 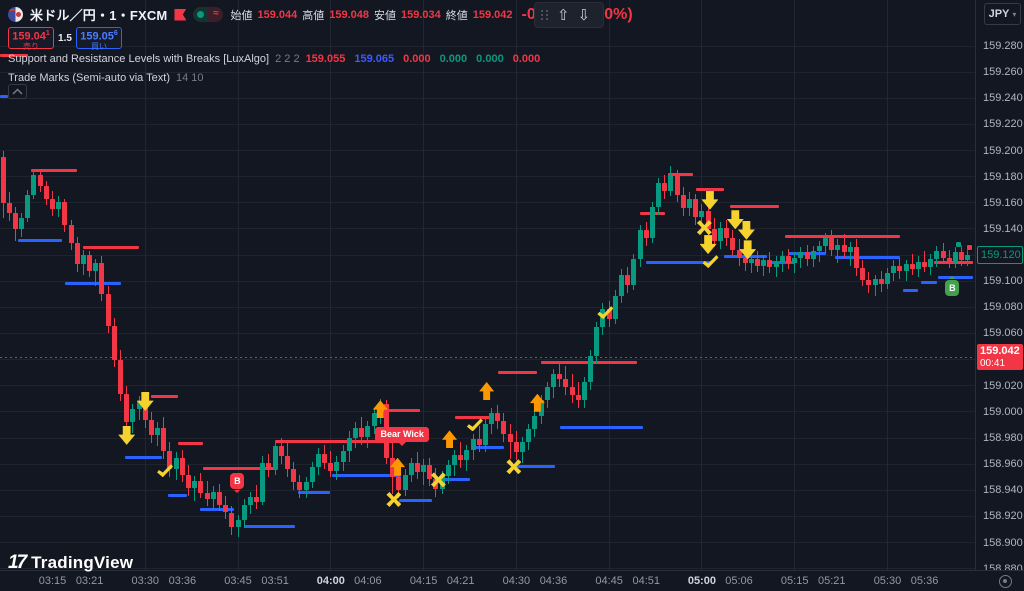 I want to click on trade-mark-arrow-up-icon, so click(x=450, y=439).